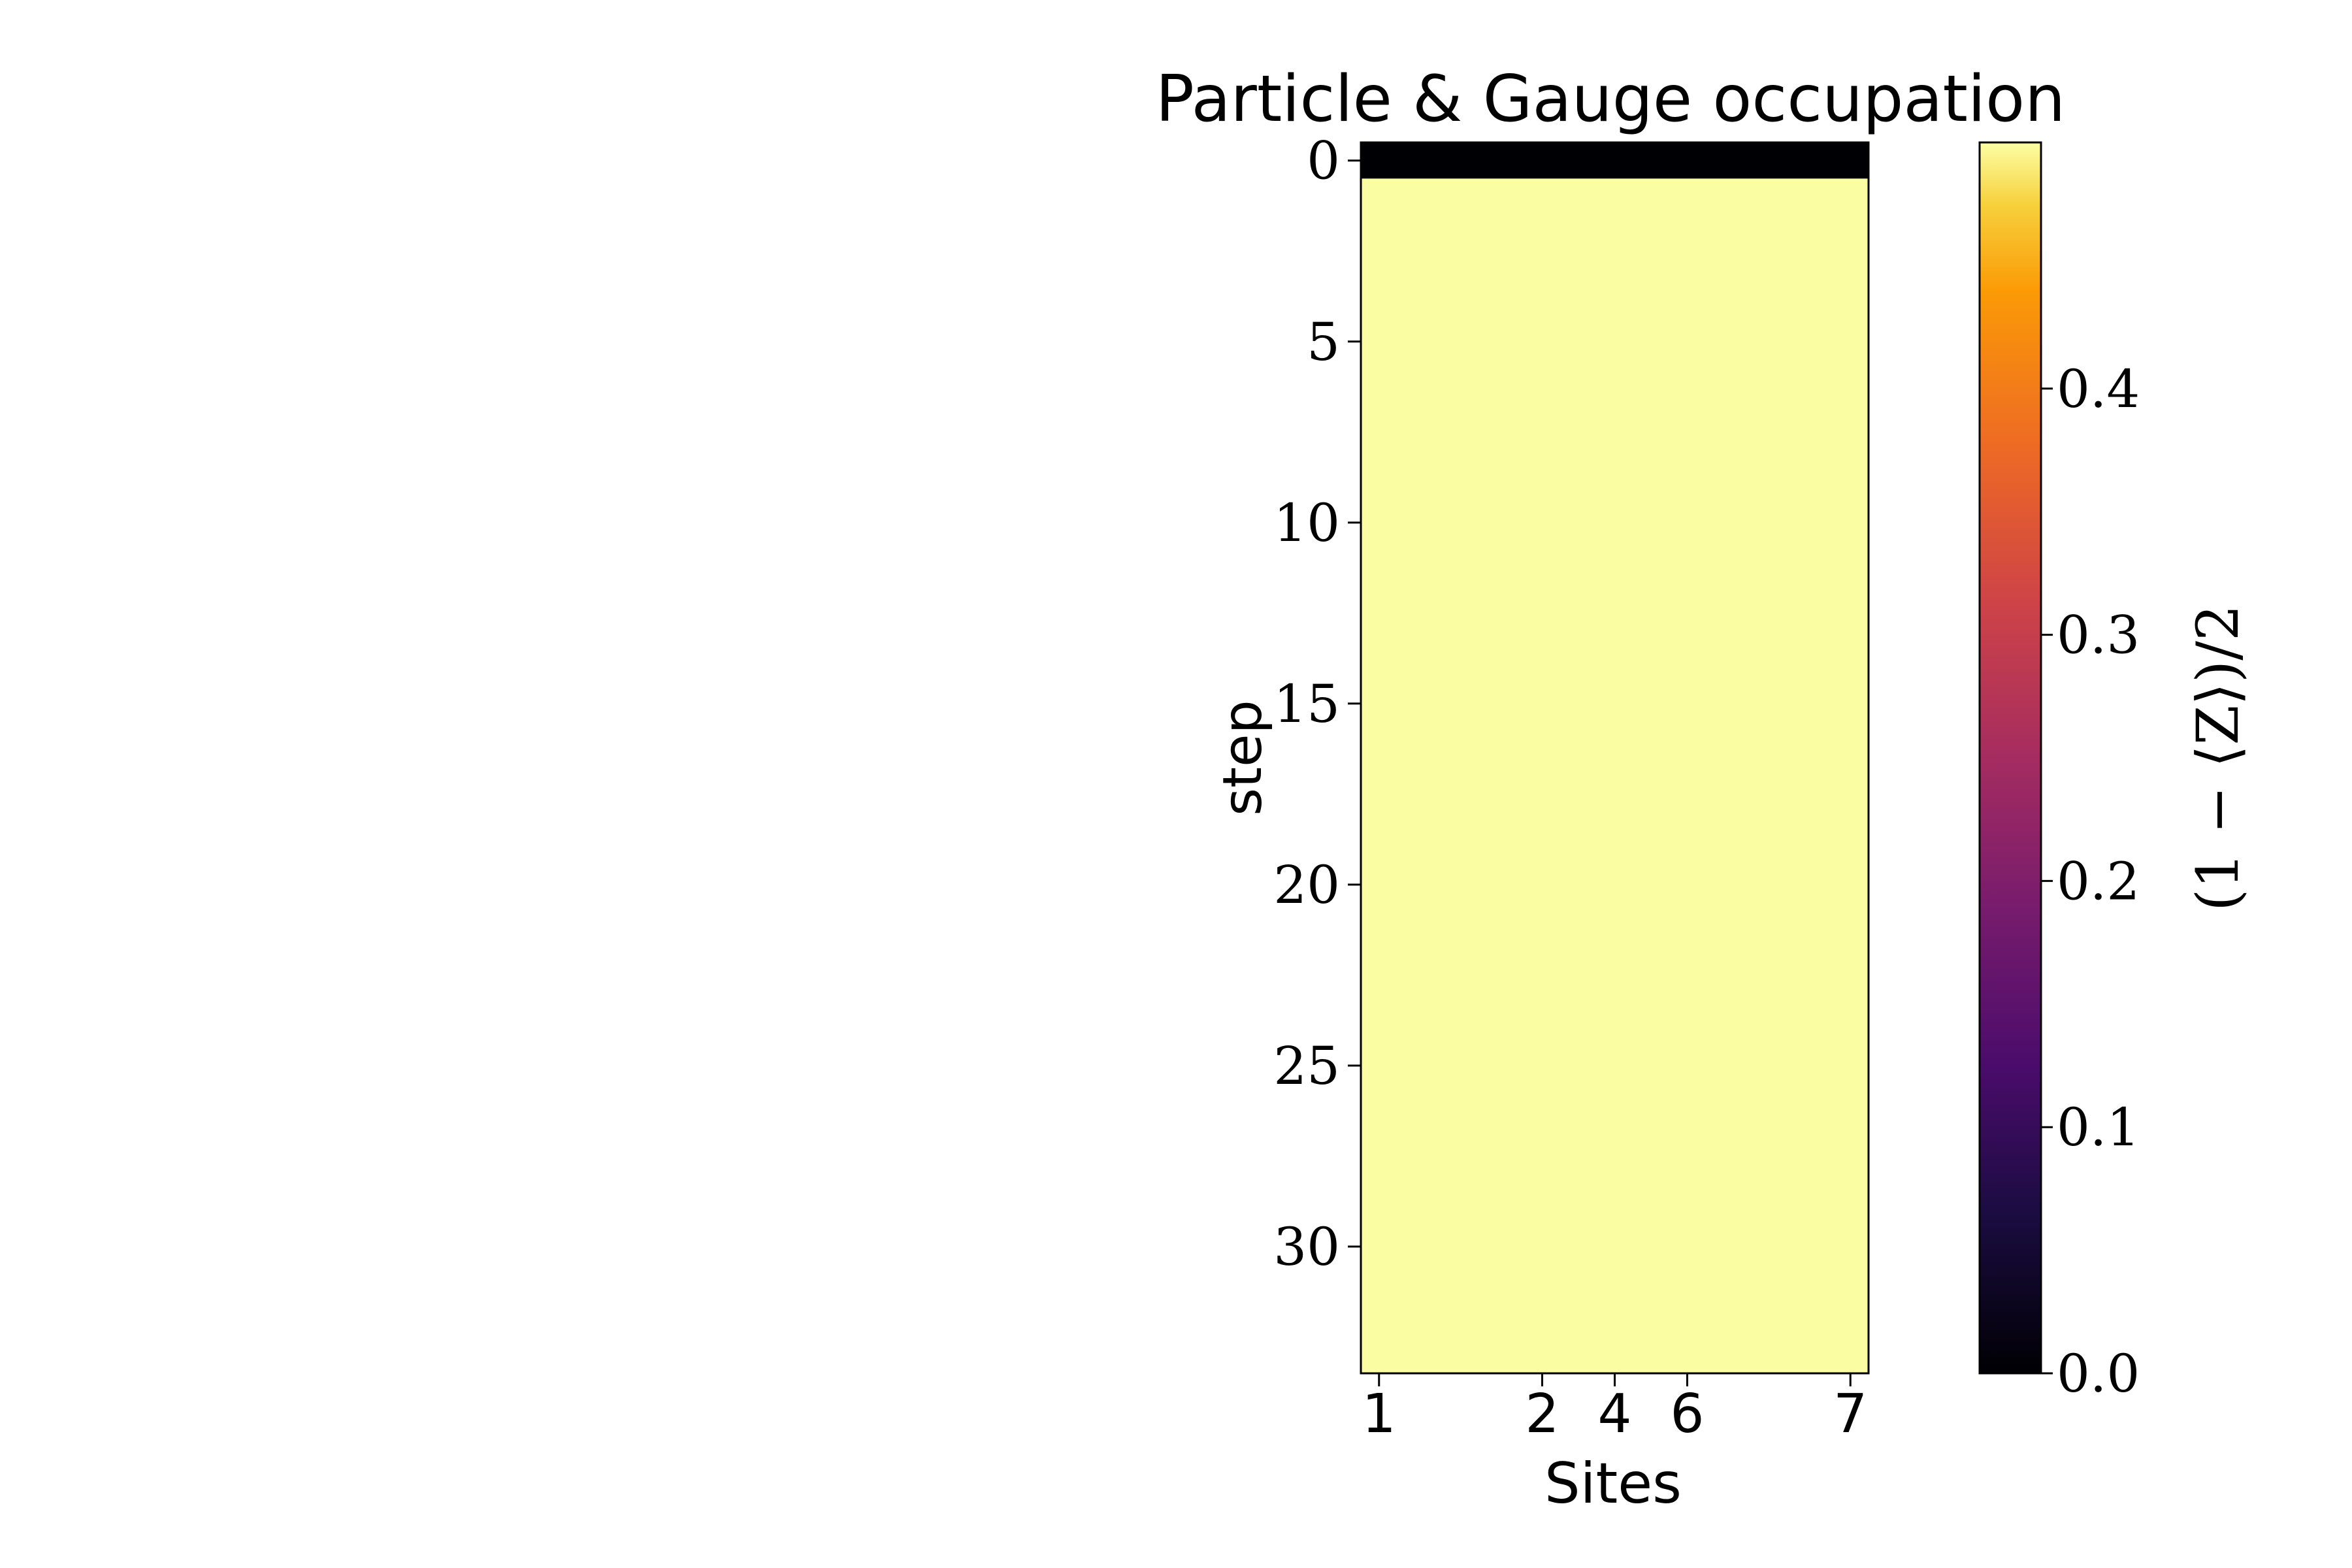  Describe the element at coordinates (1306, 523) in the screenshot. I see `y-tick-label: 10` at that location.